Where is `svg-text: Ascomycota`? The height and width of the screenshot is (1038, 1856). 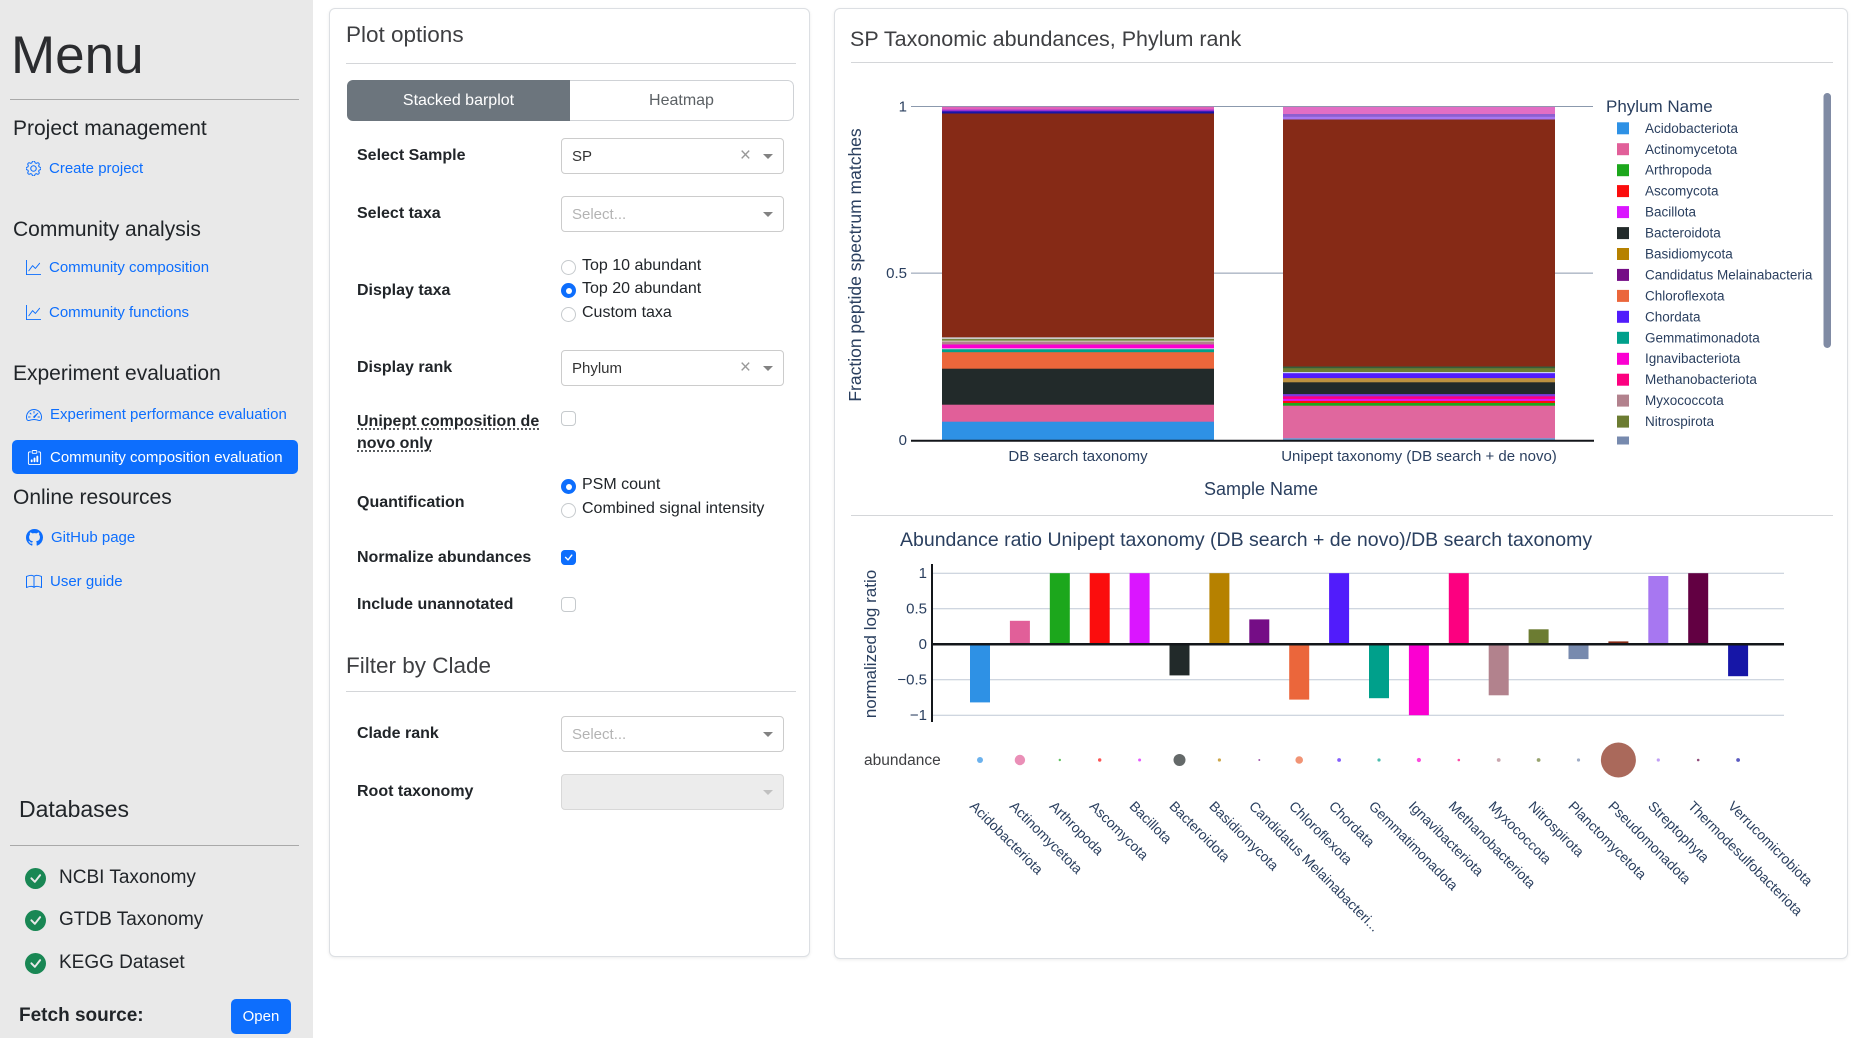
svg-text: Ascomycota is located at coordinates (1682, 191).